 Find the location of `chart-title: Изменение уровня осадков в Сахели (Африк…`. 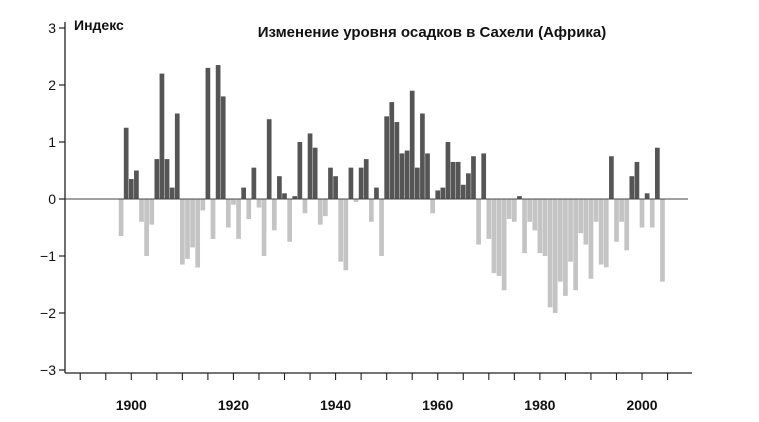

chart-title: Изменение уровня осадков в Сахели (Африк… is located at coordinates (432, 32).